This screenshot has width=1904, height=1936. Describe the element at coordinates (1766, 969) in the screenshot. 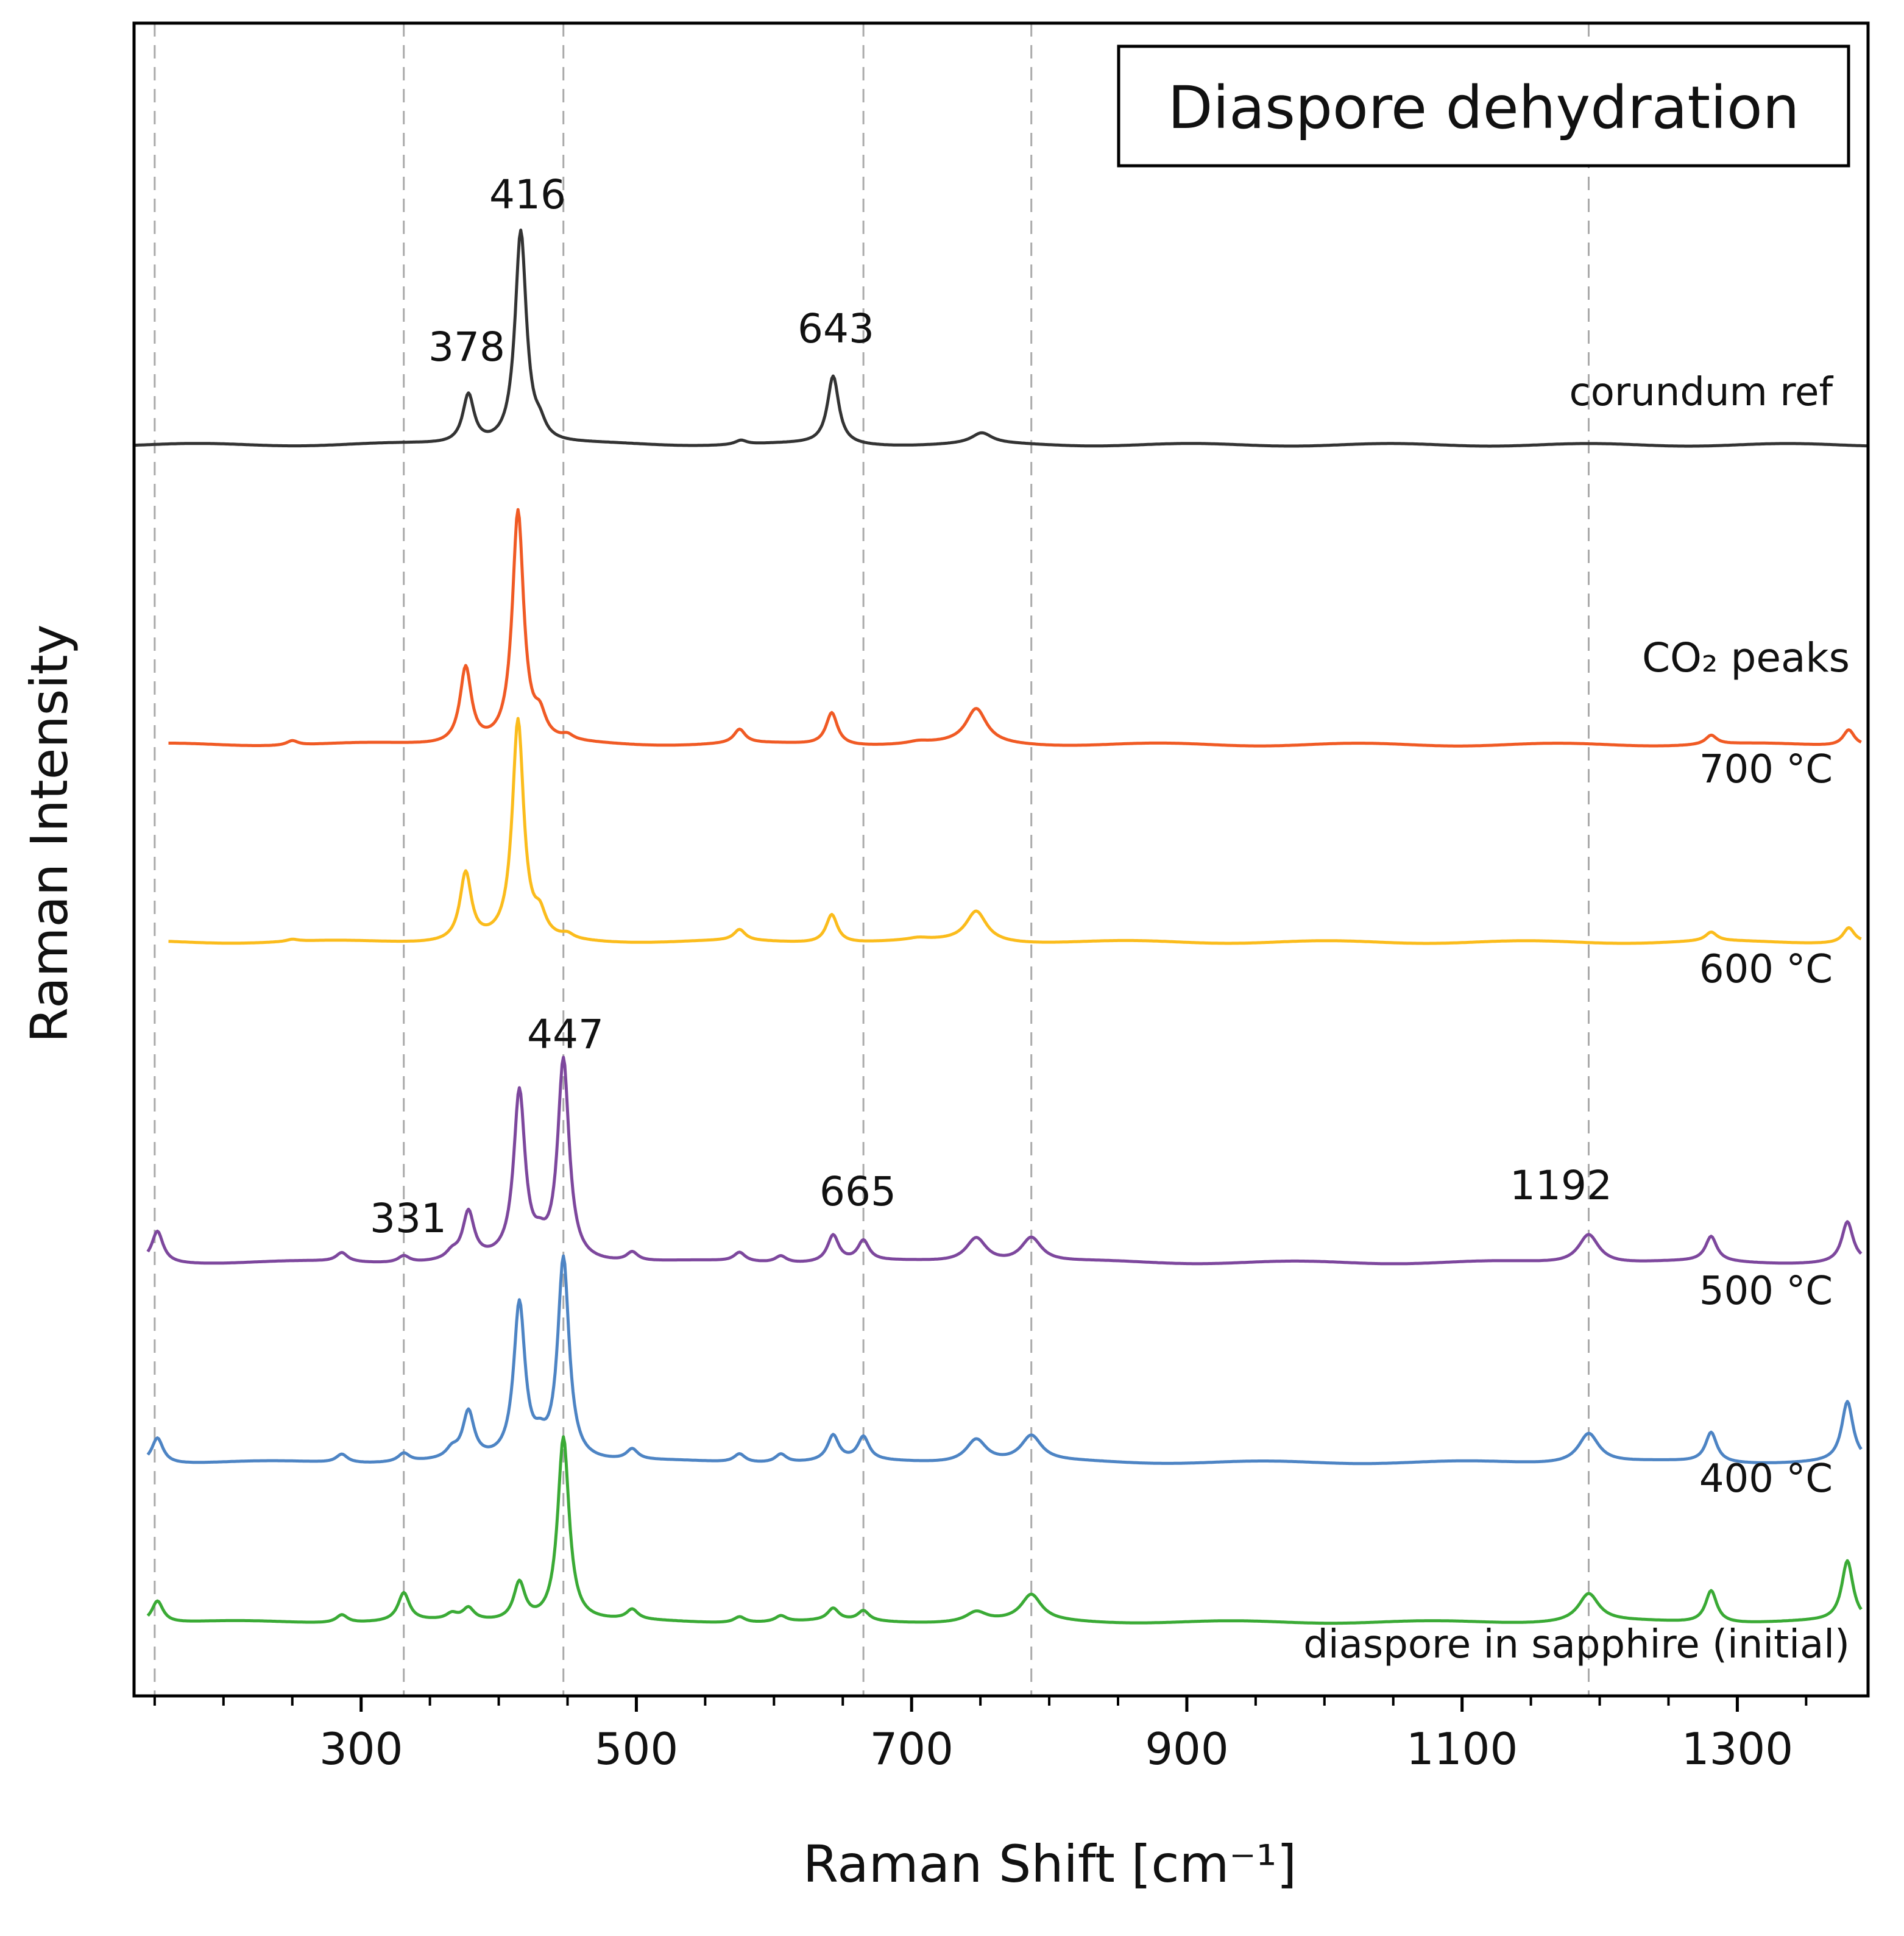

I see `series-label-2: 600 °C` at that location.